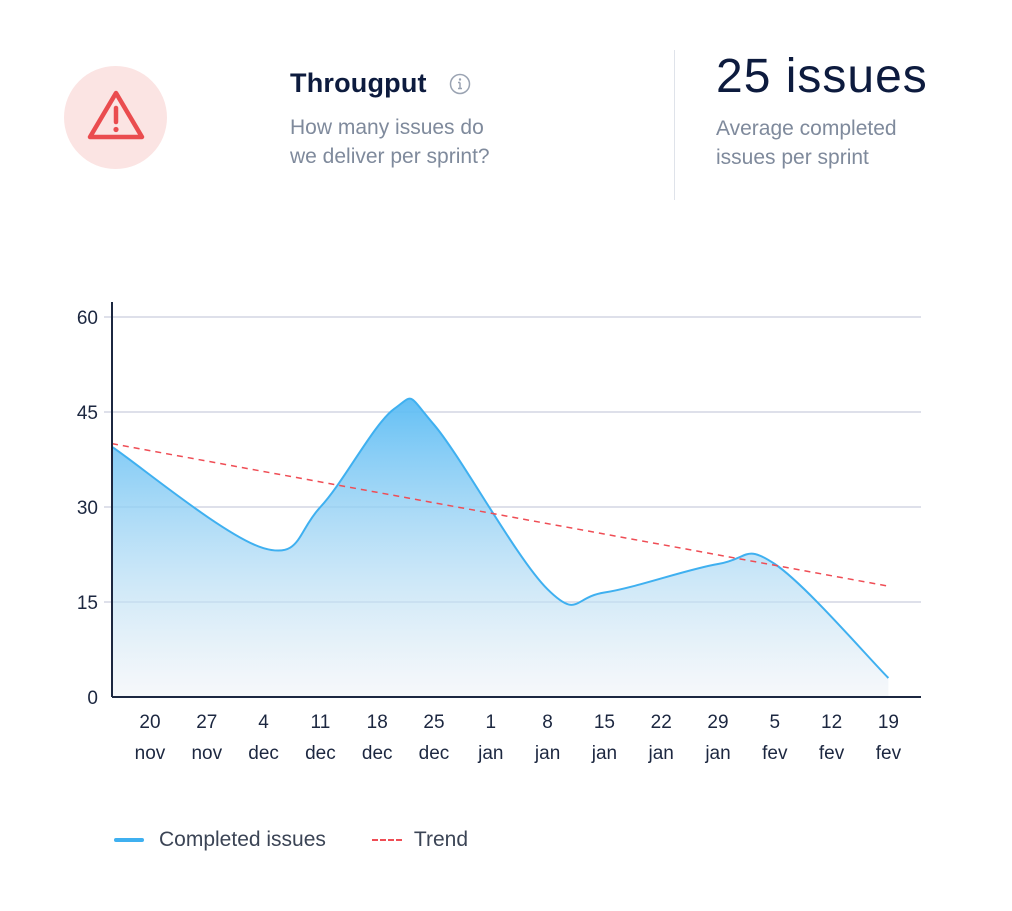  I want to click on x-tick-label-3: 11, so click(321, 722).